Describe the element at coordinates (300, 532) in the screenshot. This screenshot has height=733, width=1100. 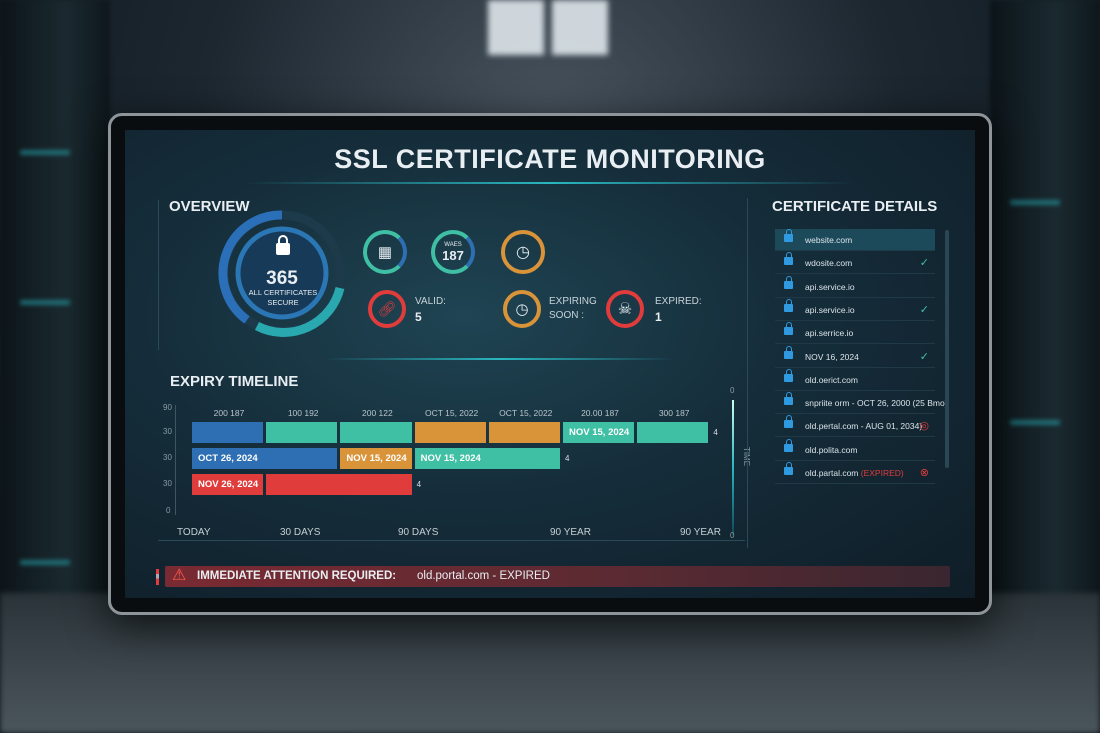
I see `x-axis-label: 30 DAYS` at that location.